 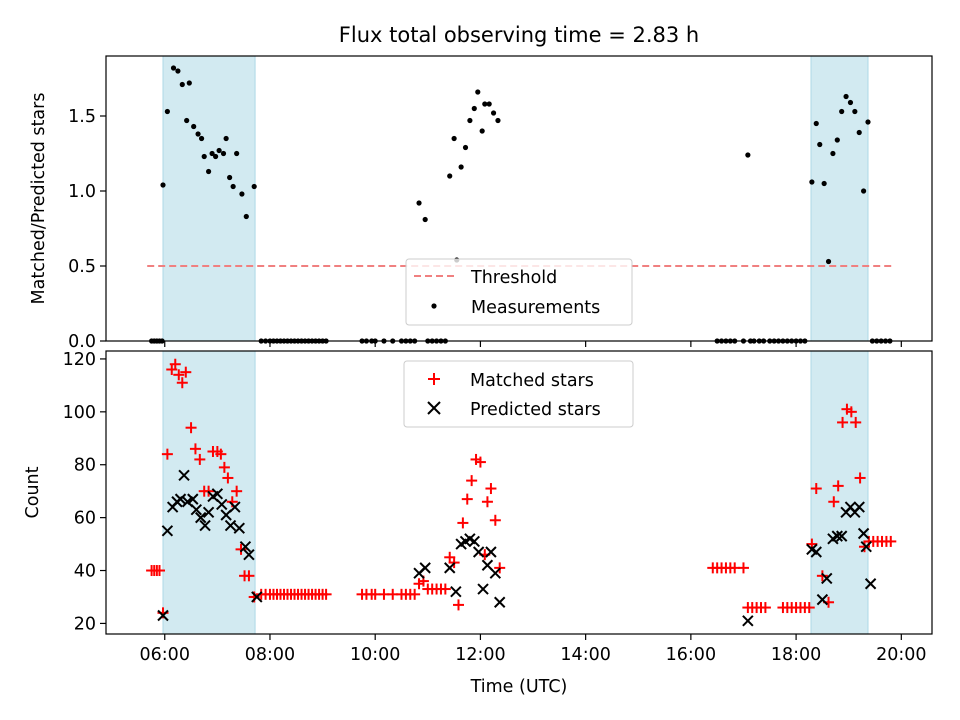 I want to click on bottom-legend-box, so click(x=518, y=394).